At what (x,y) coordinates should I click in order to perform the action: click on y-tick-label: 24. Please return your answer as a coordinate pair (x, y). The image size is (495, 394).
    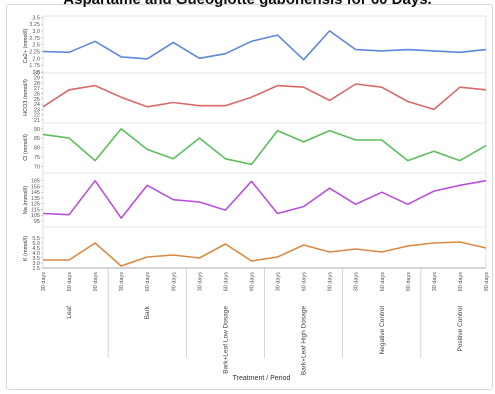
    Looking at the image, I should click on (37, 105).